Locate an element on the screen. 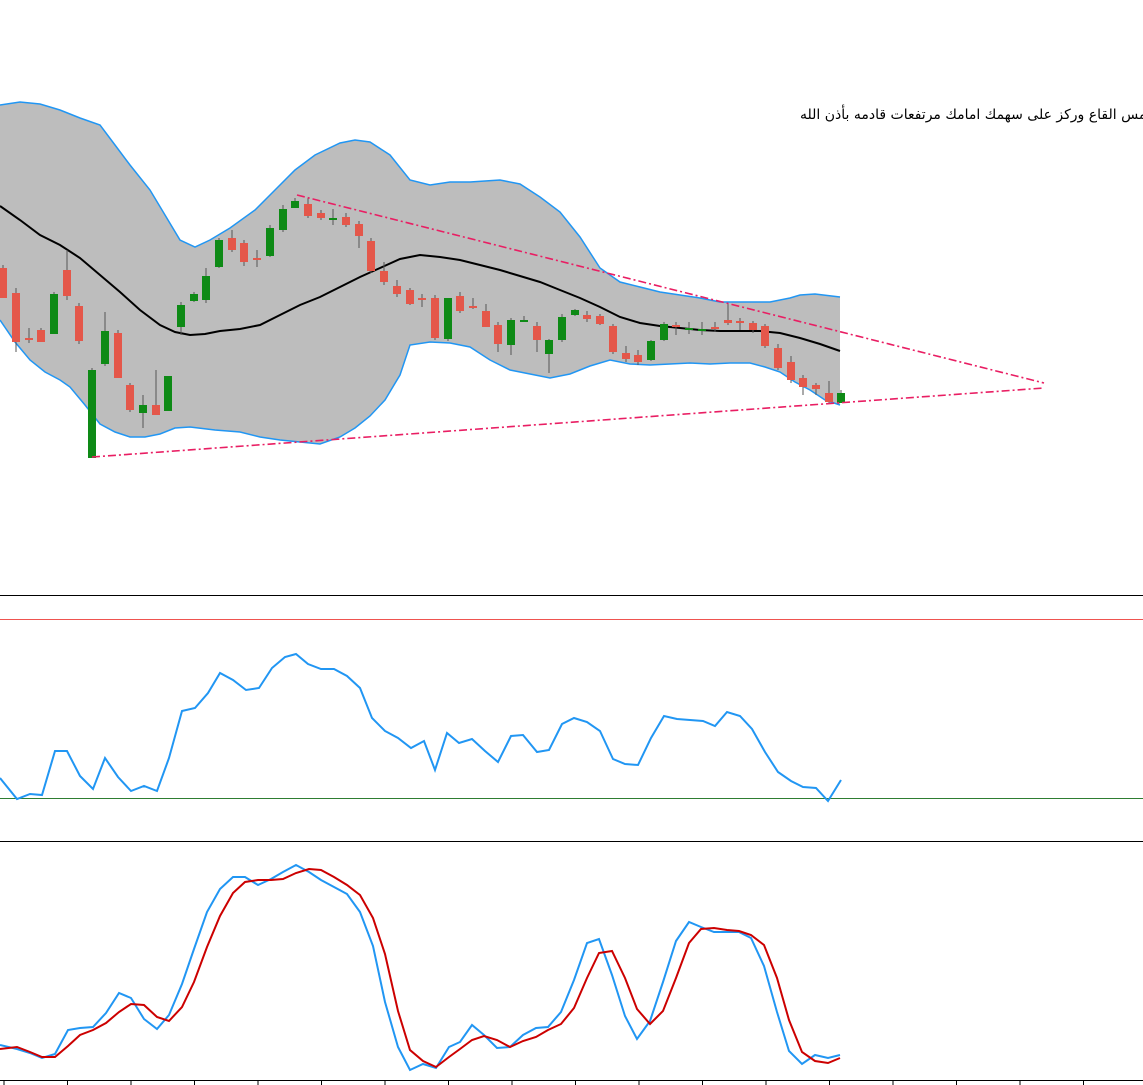 The height and width of the screenshot is (1085, 1143). bollinger-upper-band is located at coordinates (420, 202).